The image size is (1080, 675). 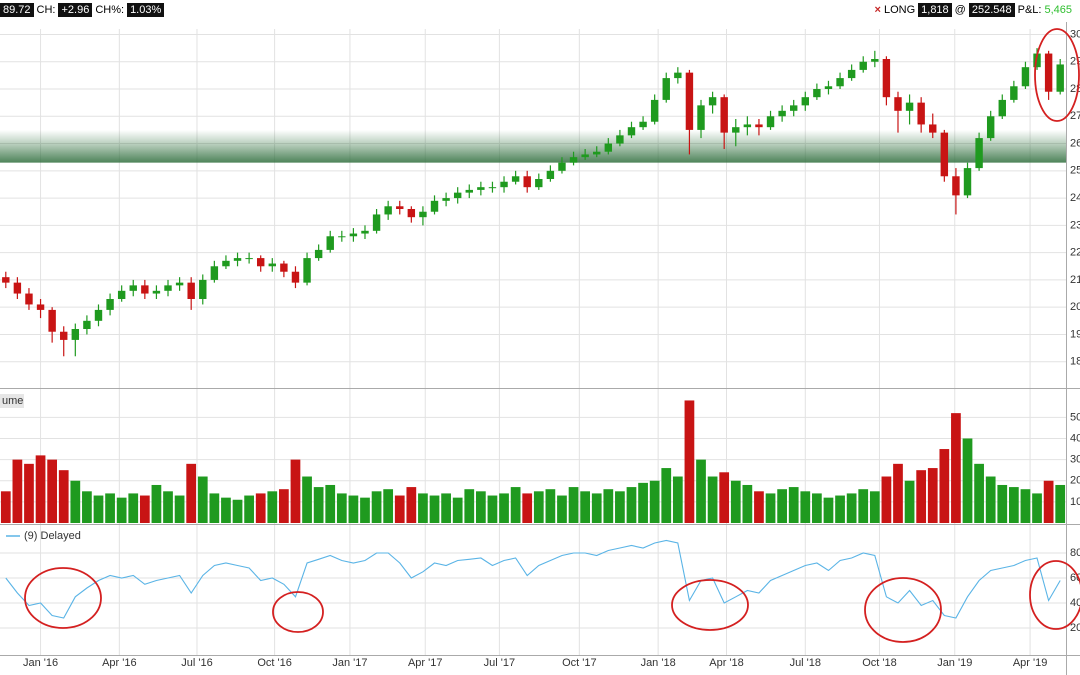 I want to click on position: LONG, so click(x=899, y=10).